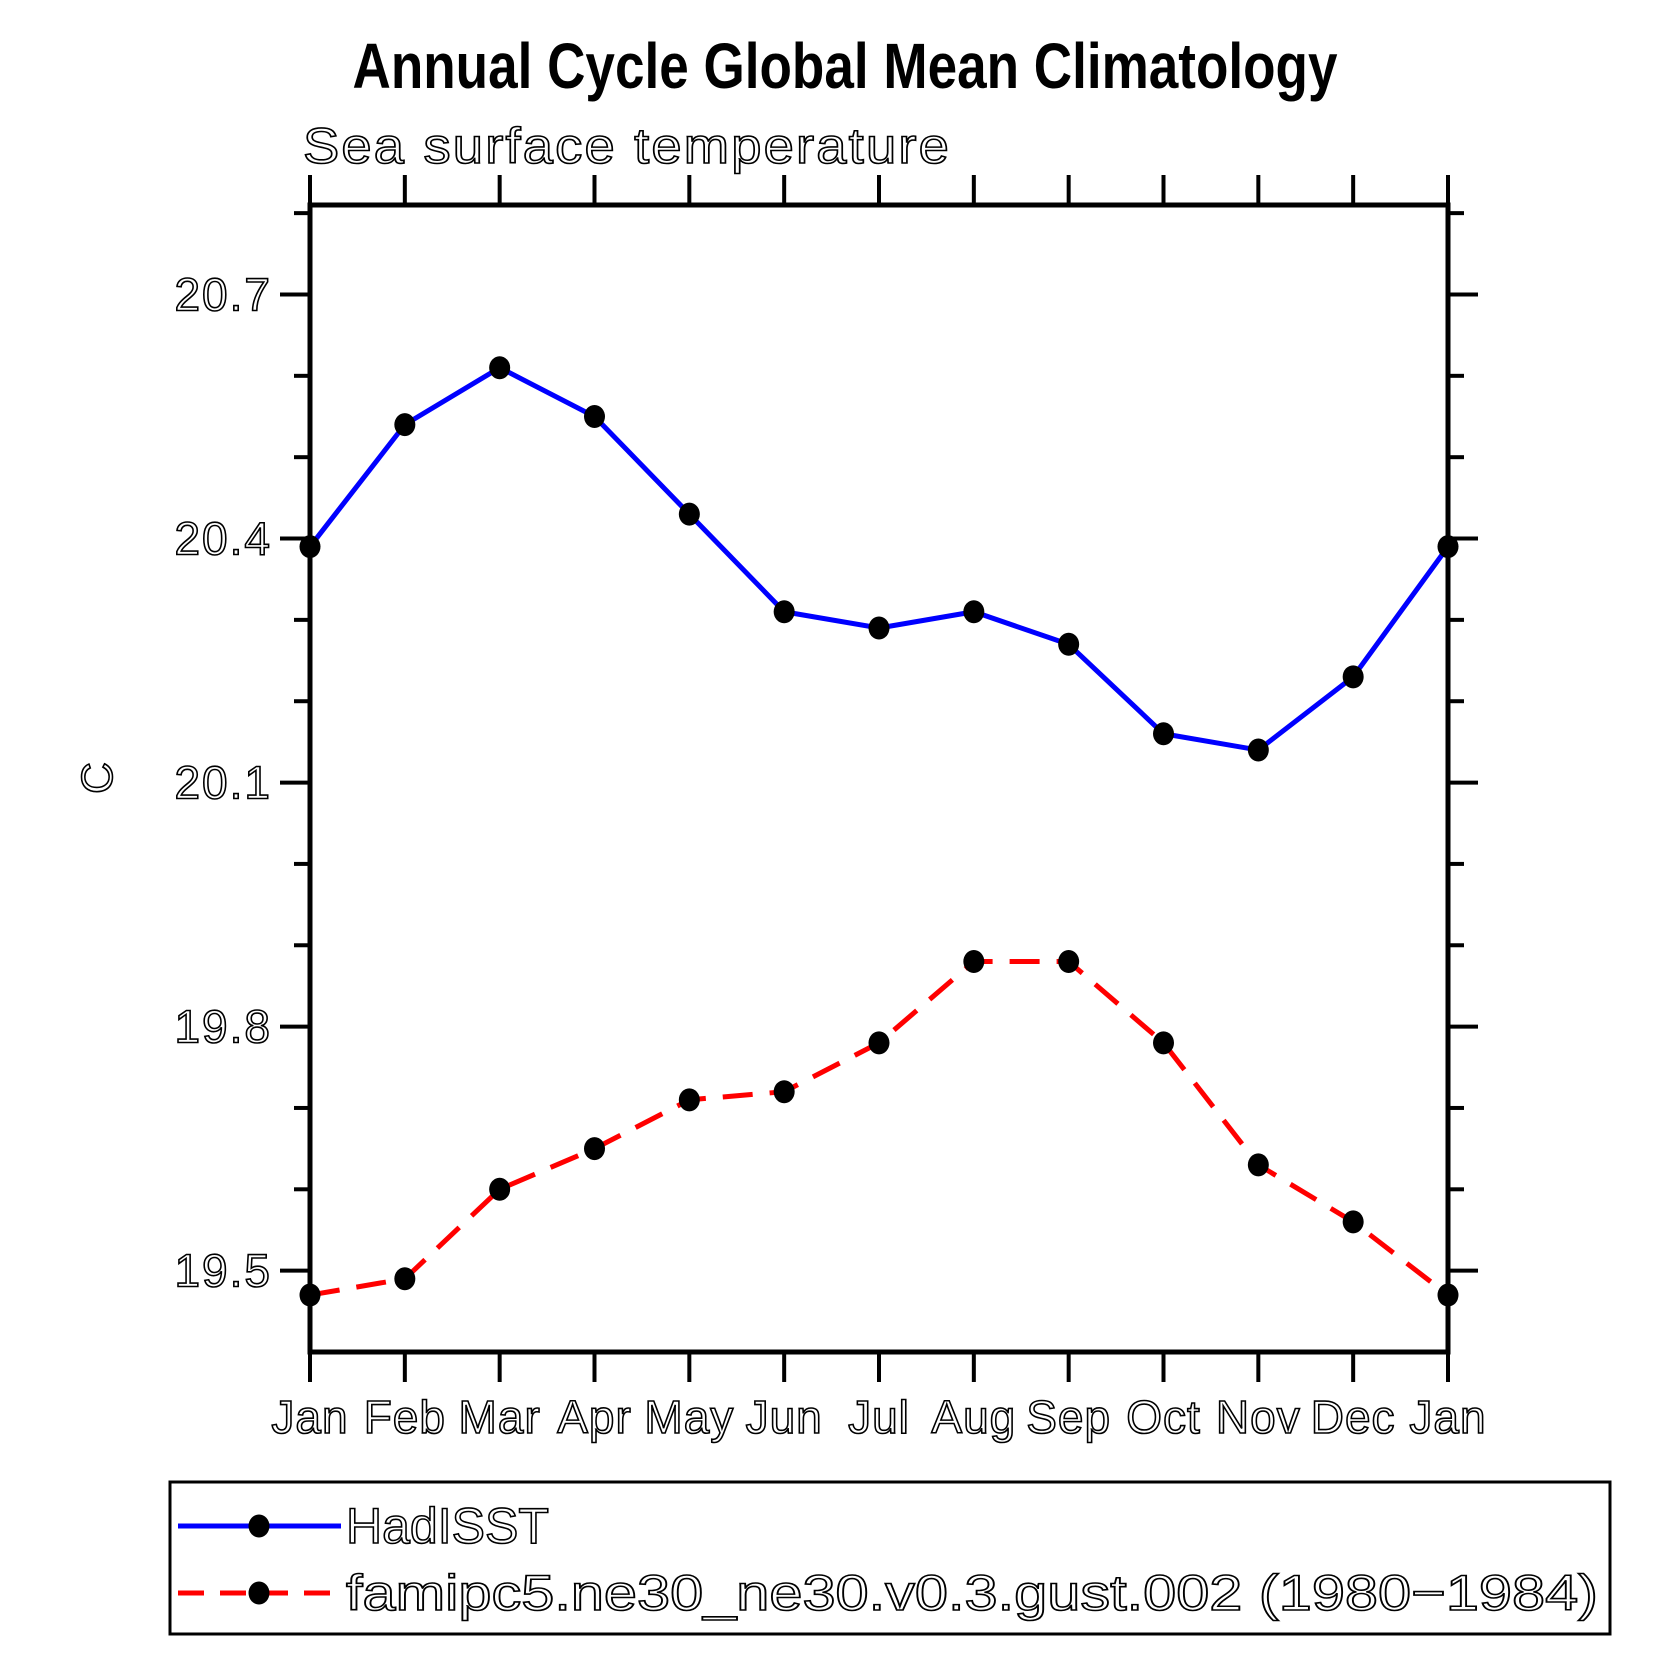 The width and height of the screenshot is (1674, 1674). Describe the element at coordinates (223, 294) in the screenshot. I see `y-tick-label: 20.7` at that location.